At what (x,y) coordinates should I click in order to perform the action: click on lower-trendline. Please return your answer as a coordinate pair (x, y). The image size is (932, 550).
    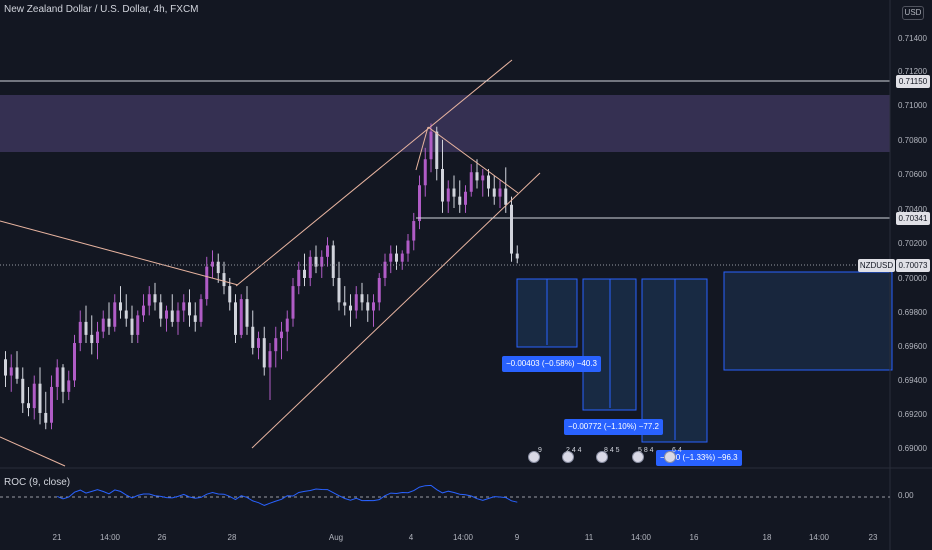
    Looking at the image, I should click on (33, 451).